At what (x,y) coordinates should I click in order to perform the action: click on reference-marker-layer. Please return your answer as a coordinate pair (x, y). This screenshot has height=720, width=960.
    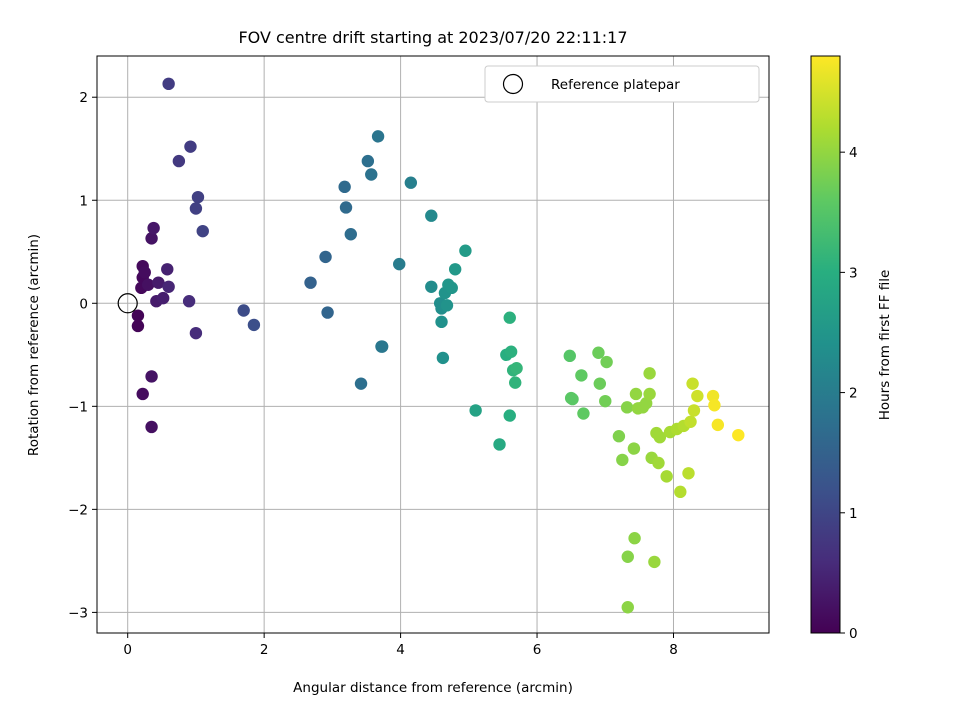
    Looking at the image, I should click on (127, 303).